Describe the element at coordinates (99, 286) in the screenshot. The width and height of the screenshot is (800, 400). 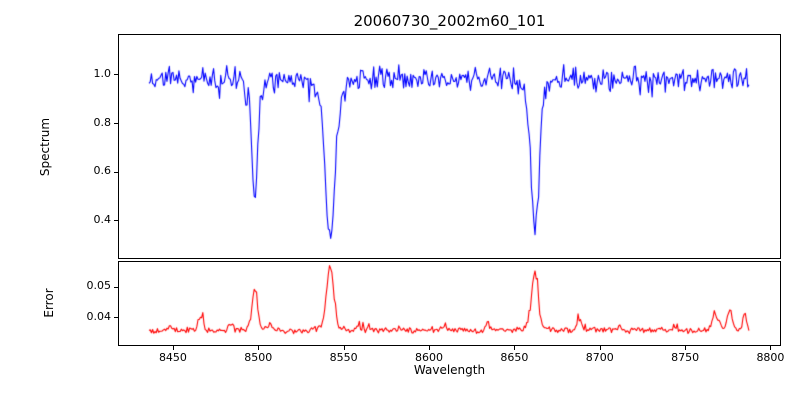
I see `y-tick-label: 0.05` at that location.